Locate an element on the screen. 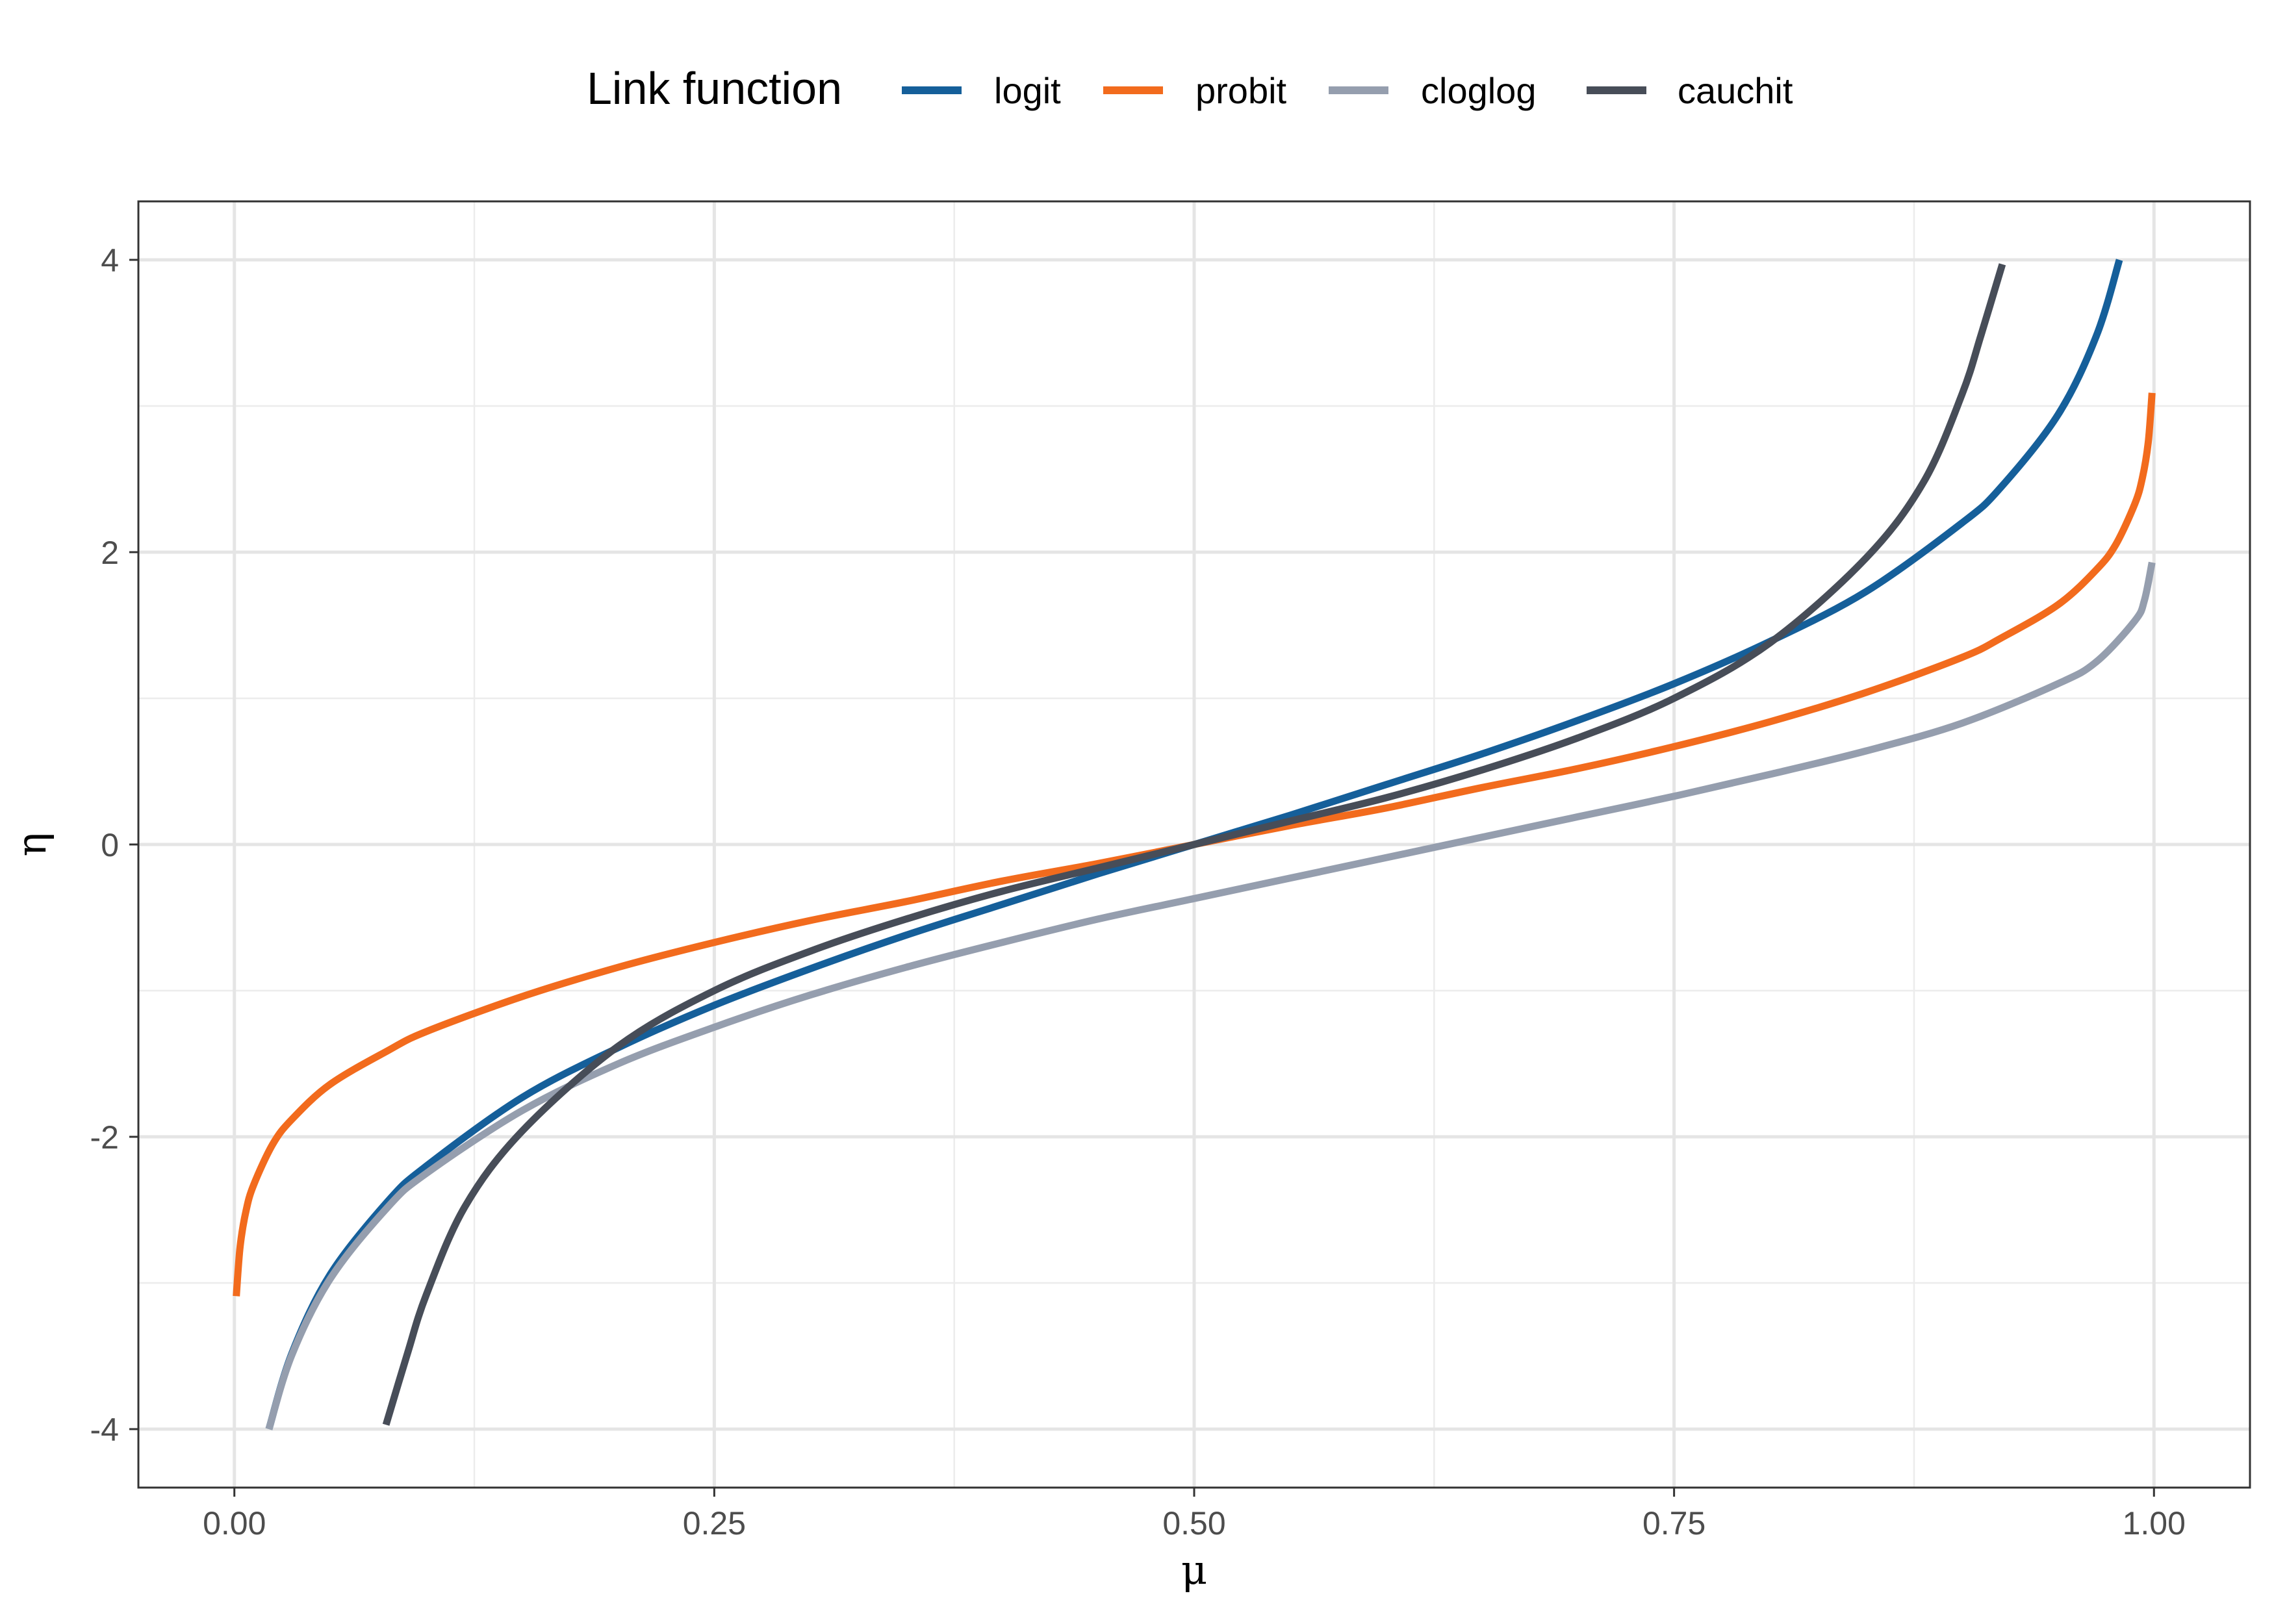 The width and height of the screenshot is (2274, 1624). legend-label-logit: logit is located at coordinates (1027, 90).